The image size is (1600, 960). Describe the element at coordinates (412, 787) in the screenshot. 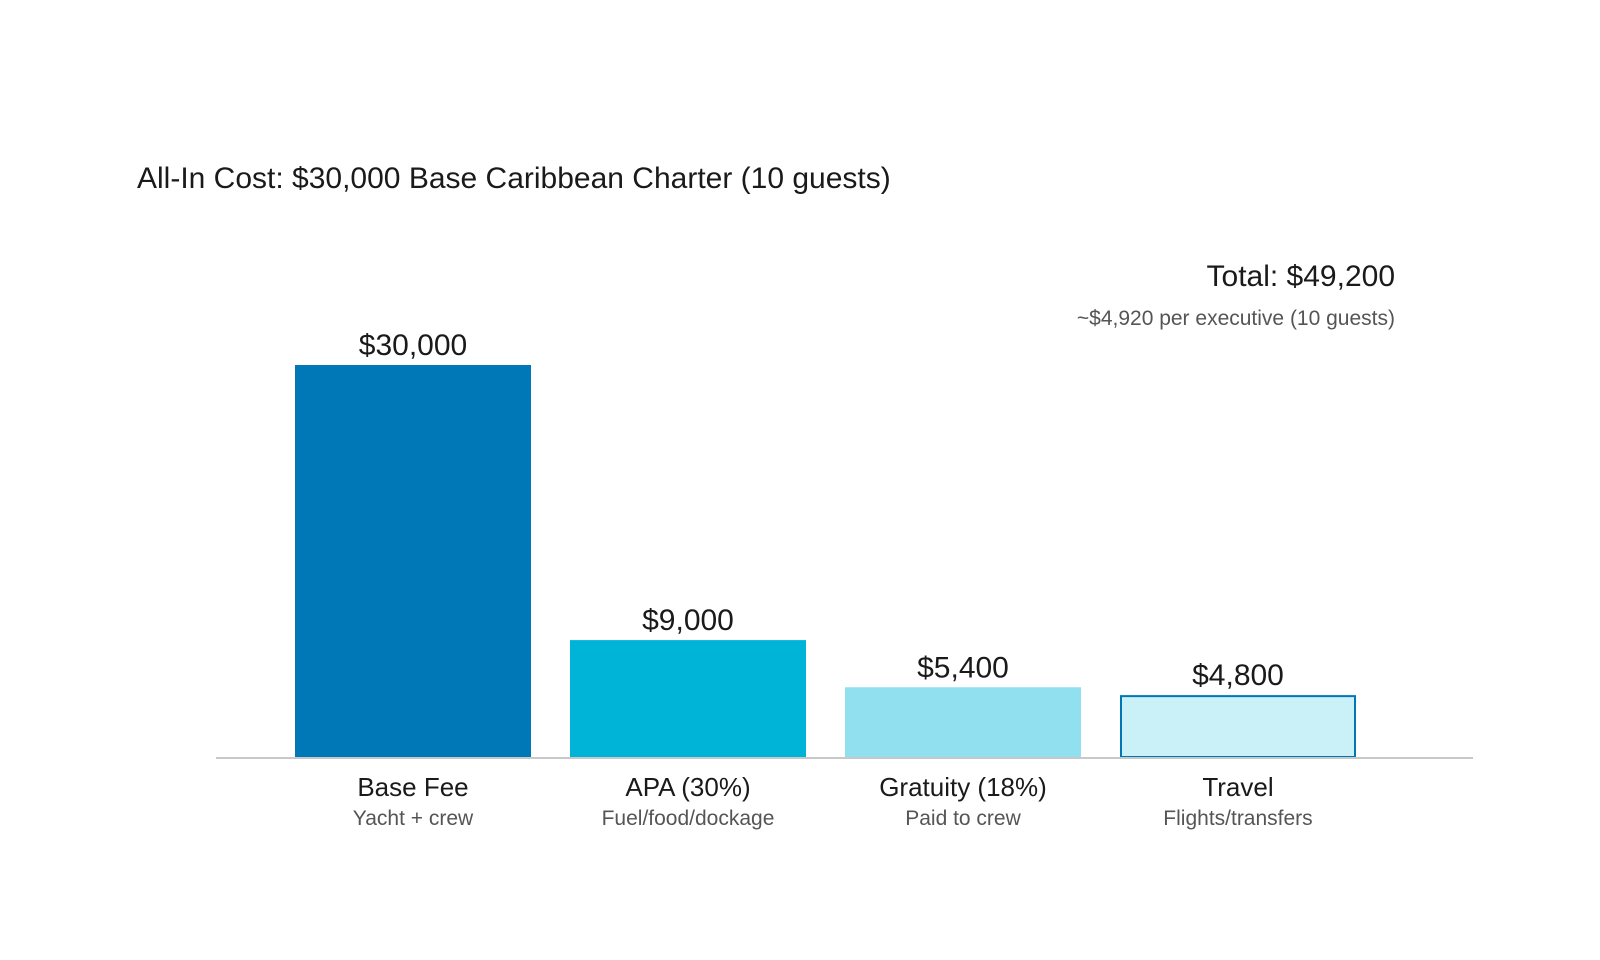

I see `category-label-0: Base Fee` at that location.